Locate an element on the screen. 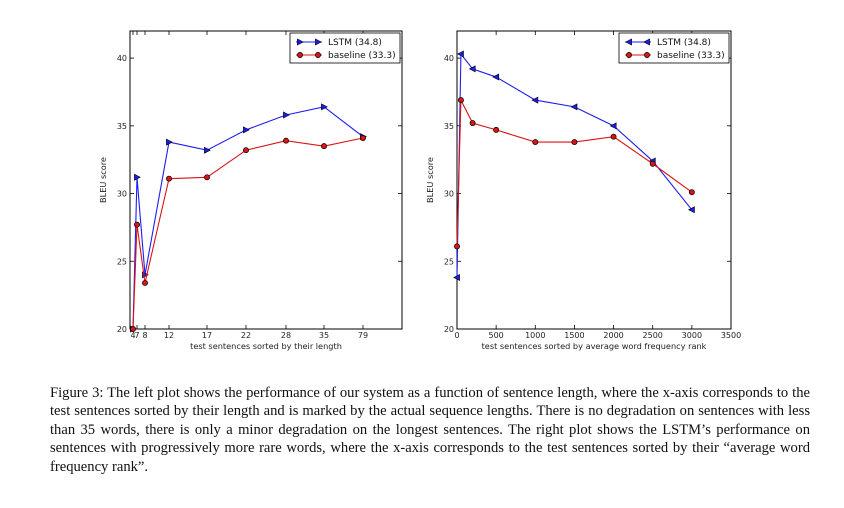  x-tick-label: 17 is located at coordinates (207, 335).